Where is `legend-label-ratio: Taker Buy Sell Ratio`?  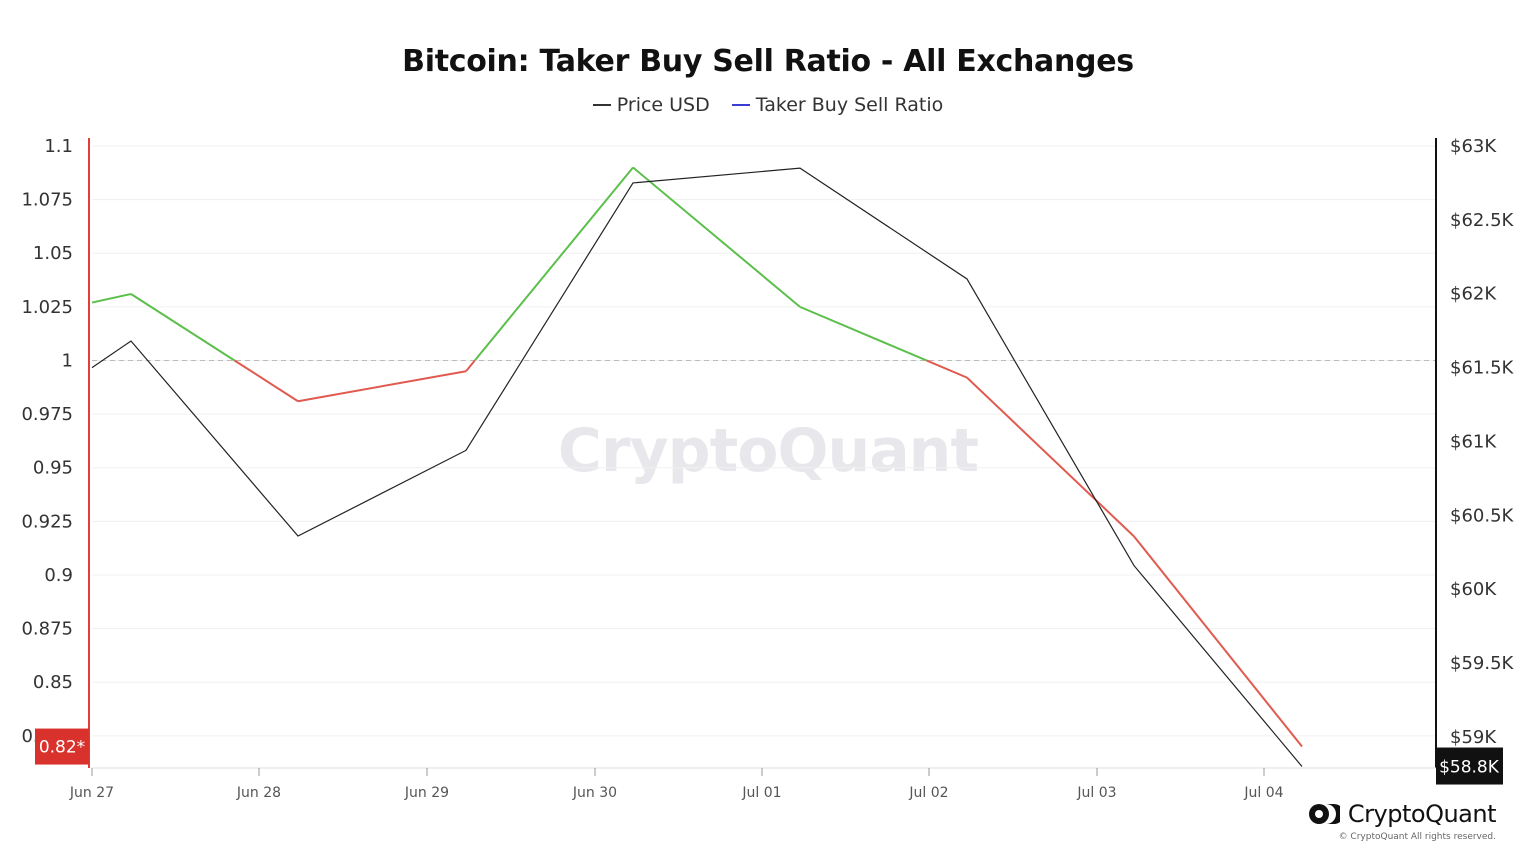
legend-label-ratio: Taker Buy Sell Ratio is located at coordinates (849, 105).